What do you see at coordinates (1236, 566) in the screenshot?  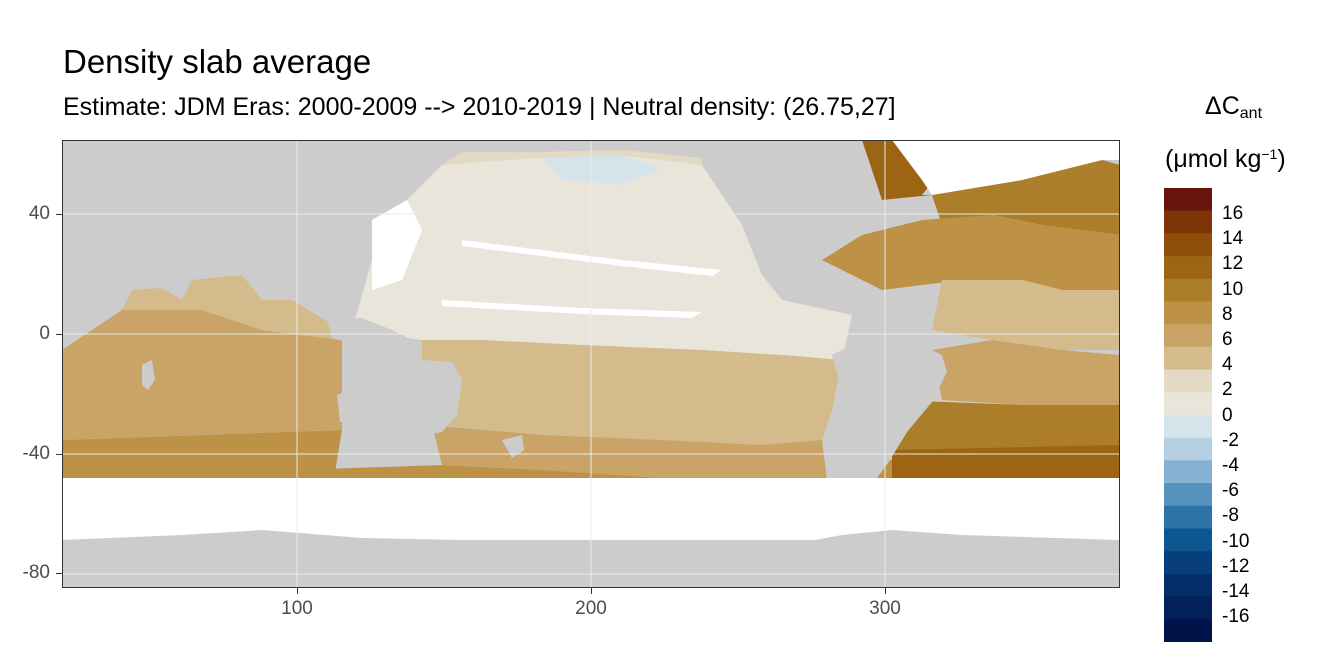 I see `legend-label: -12` at bounding box center [1236, 566].